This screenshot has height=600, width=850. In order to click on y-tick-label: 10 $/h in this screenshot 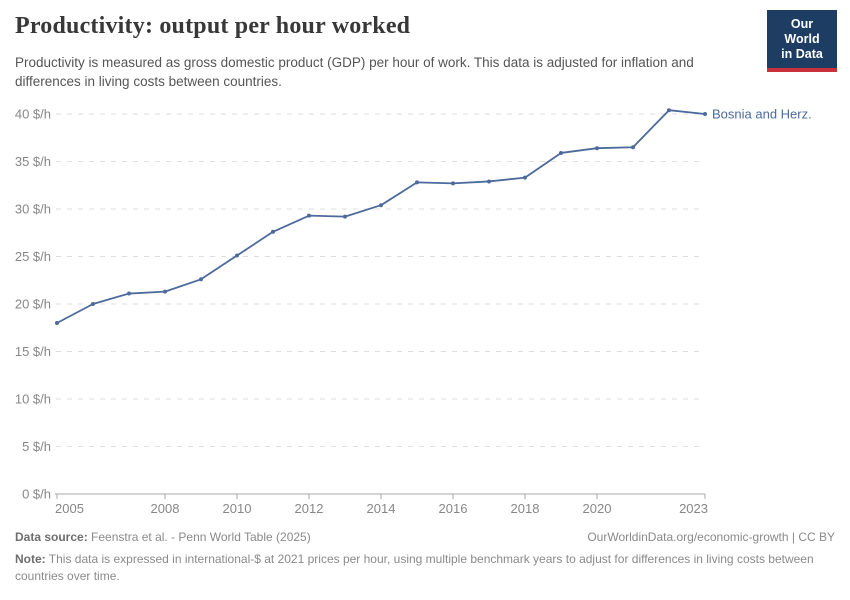, I will do `click(33, 399)`.